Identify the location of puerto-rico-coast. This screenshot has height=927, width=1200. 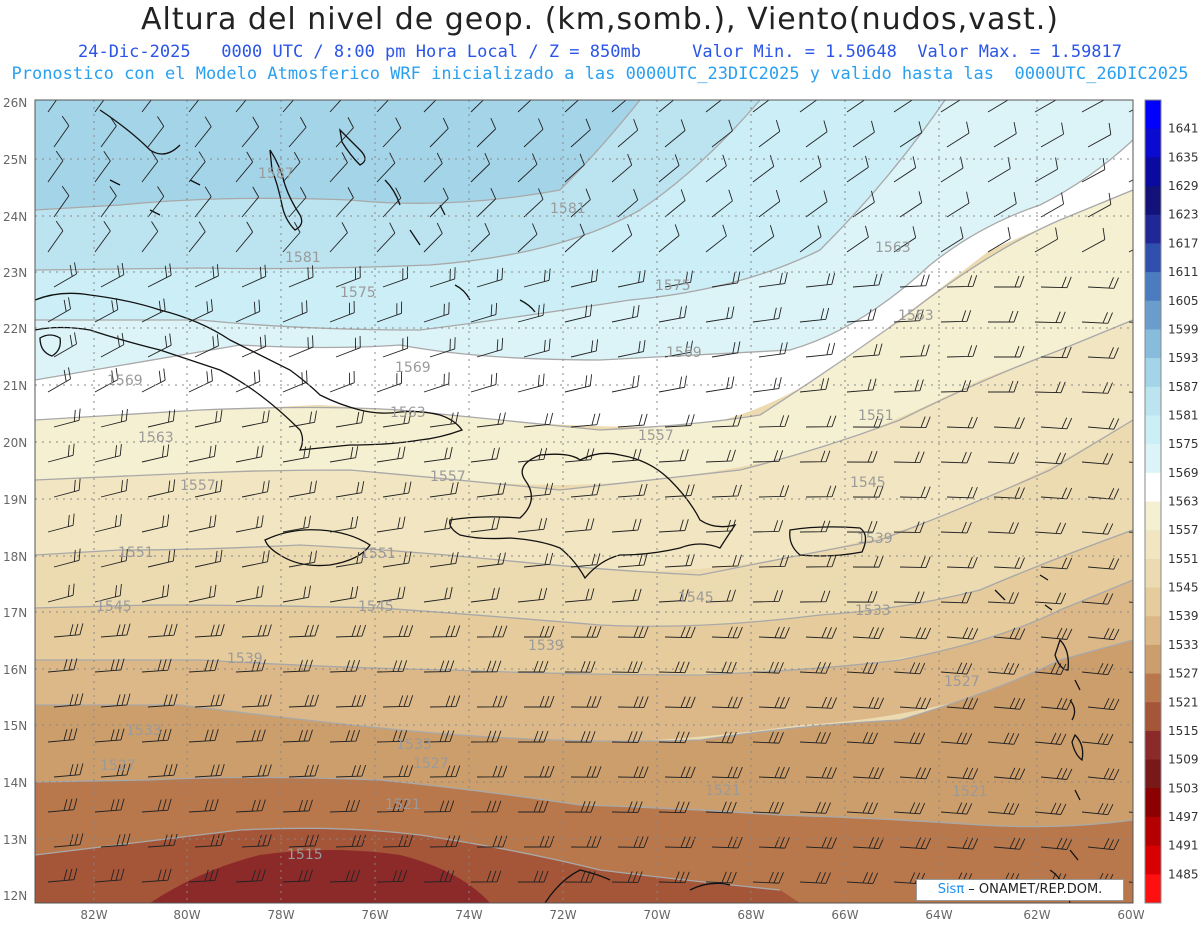
(828, 541).